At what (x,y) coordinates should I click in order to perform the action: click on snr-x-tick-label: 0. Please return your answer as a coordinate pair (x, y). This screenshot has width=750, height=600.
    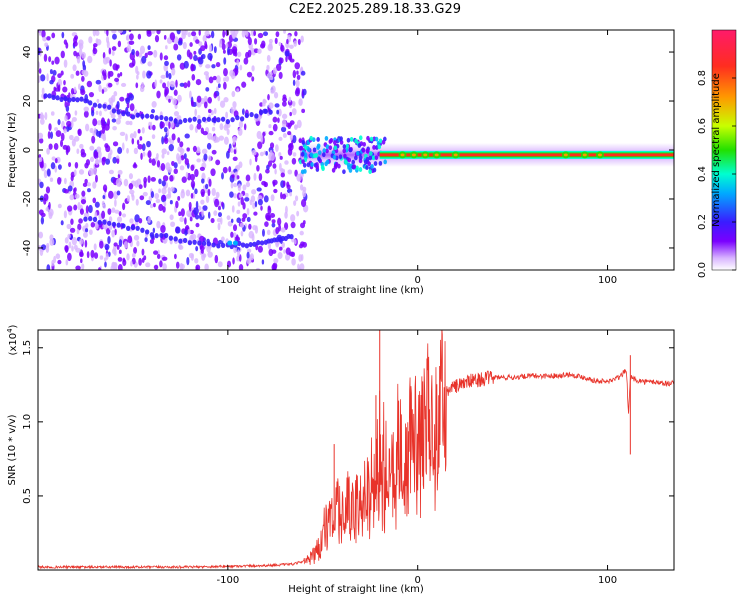
    Looking at the image, I should click on (418, 580).